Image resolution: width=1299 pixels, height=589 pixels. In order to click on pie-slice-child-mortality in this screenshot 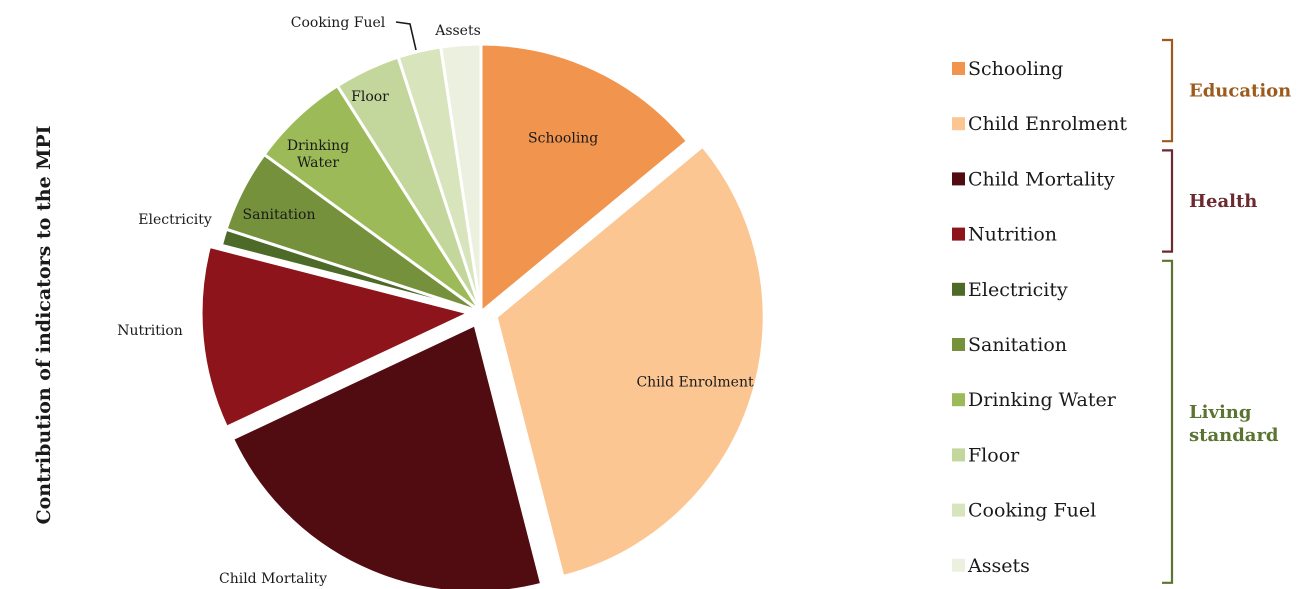, I will do `click(387, 455)`.